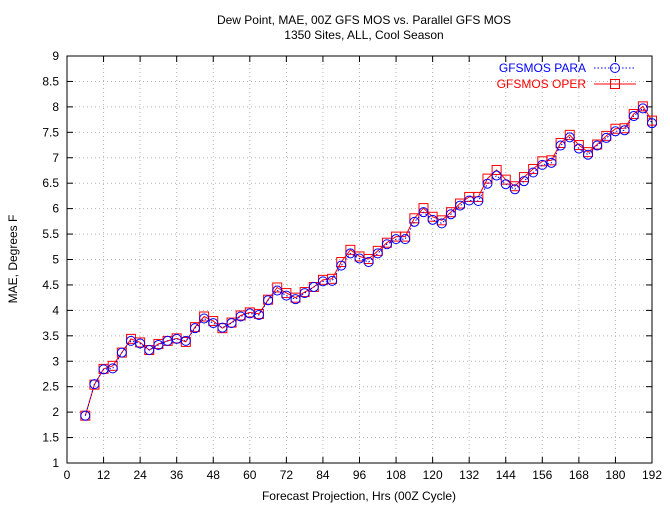 Image resolution: width=670 pixels, height=505 pixels. I want to click on y-tick-label: 2.5, so click(50, 387).